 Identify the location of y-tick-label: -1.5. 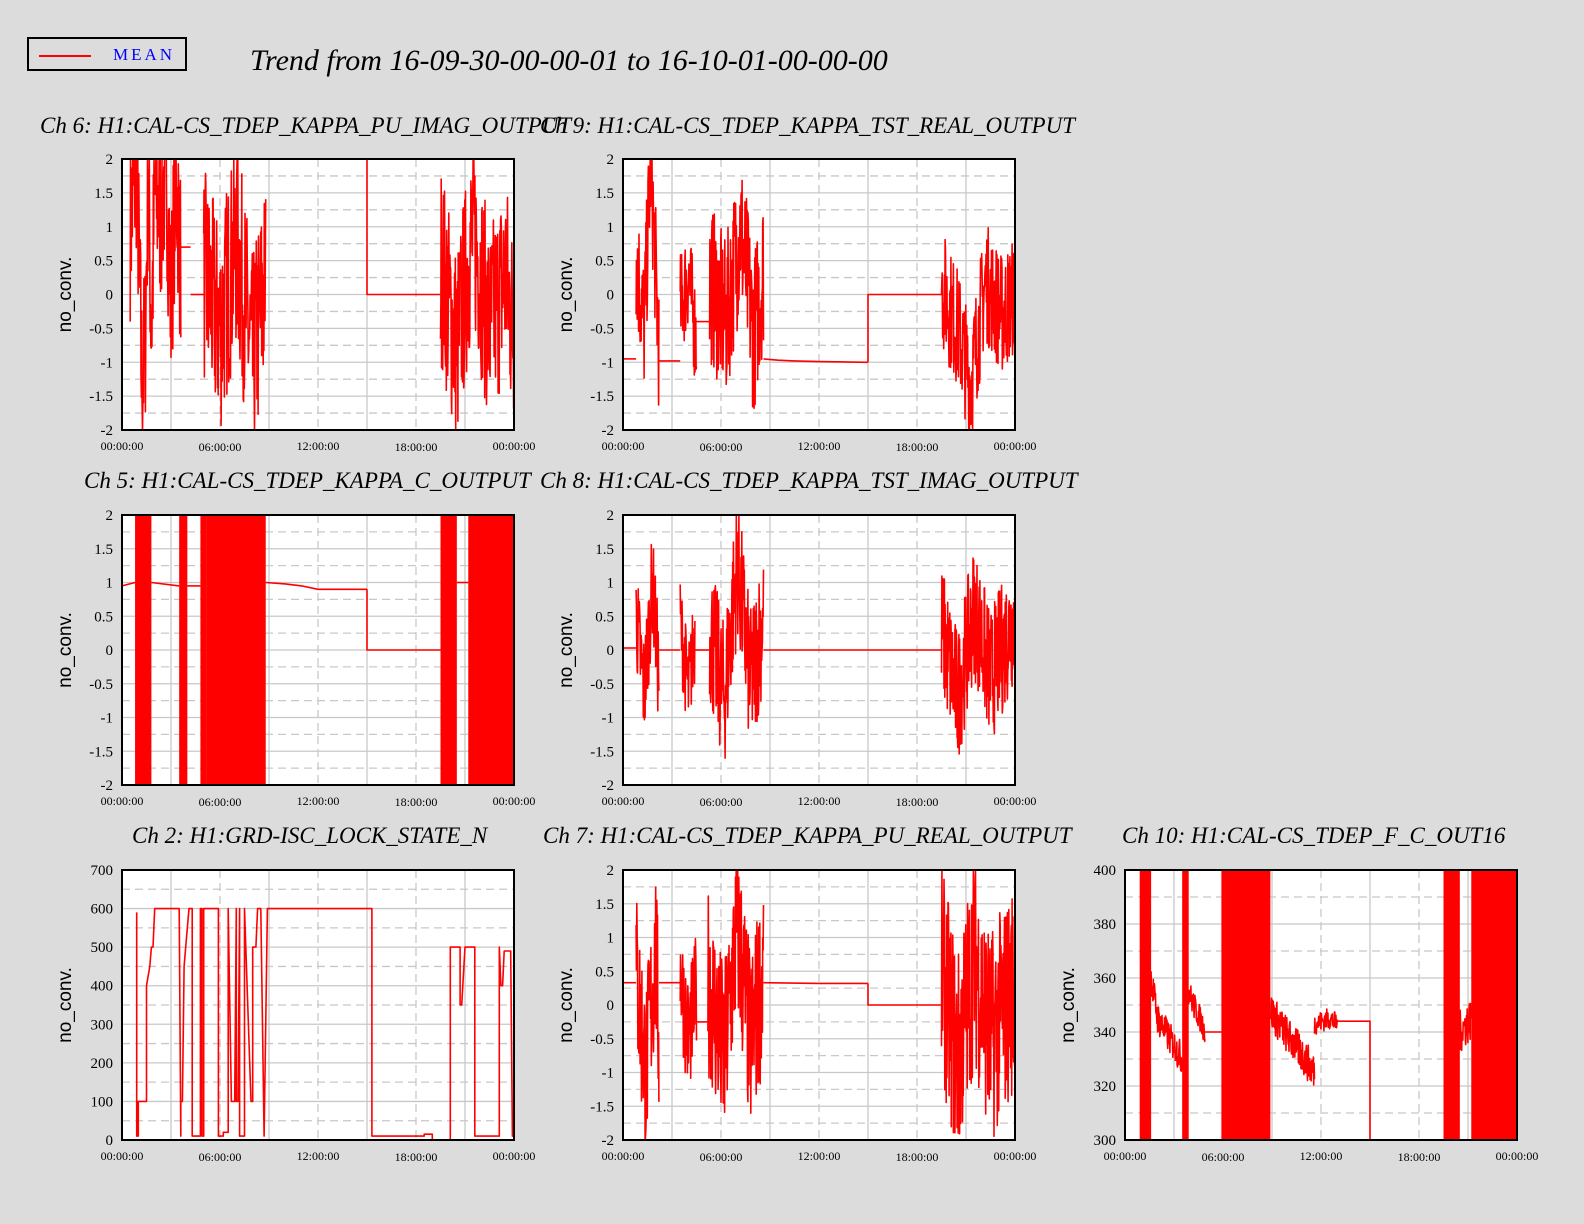
(602, 1107).